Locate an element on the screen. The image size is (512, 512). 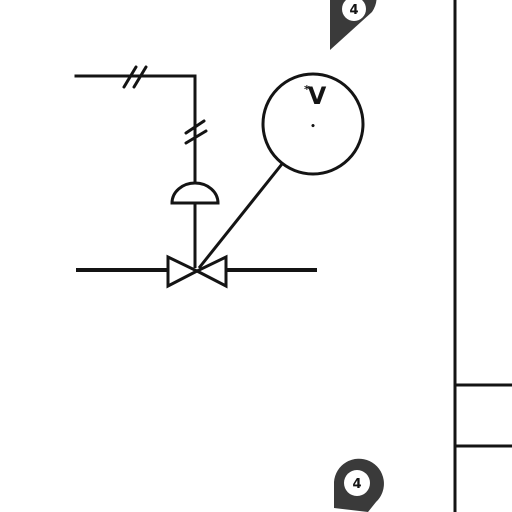
instrument-bubble-icon: * V • is located at coordinates (313, 124).